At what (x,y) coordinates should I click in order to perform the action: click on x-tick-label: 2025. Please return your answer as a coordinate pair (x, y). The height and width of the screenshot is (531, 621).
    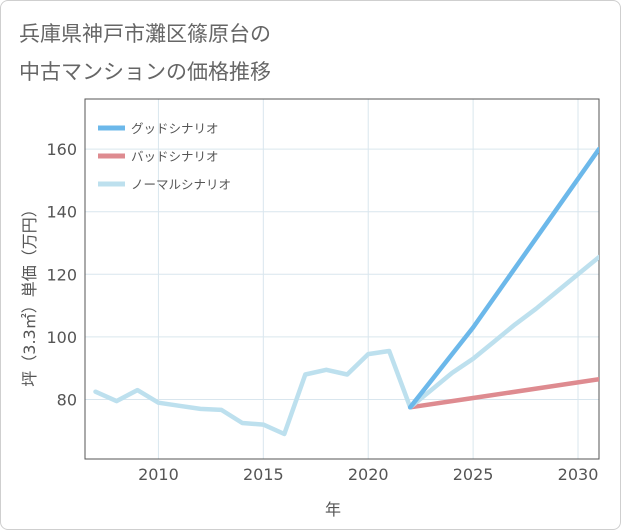
    Looking at the image, I should click on (473, 474).